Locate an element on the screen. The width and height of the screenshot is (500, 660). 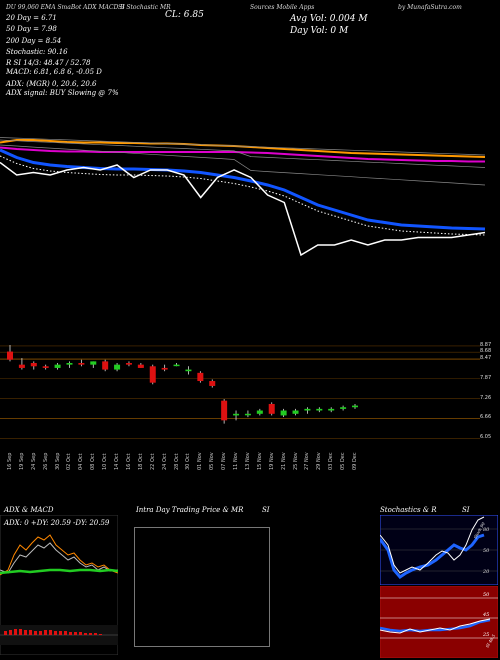
date-axis-label: 05 Dec is located at coordinates (343, 461).